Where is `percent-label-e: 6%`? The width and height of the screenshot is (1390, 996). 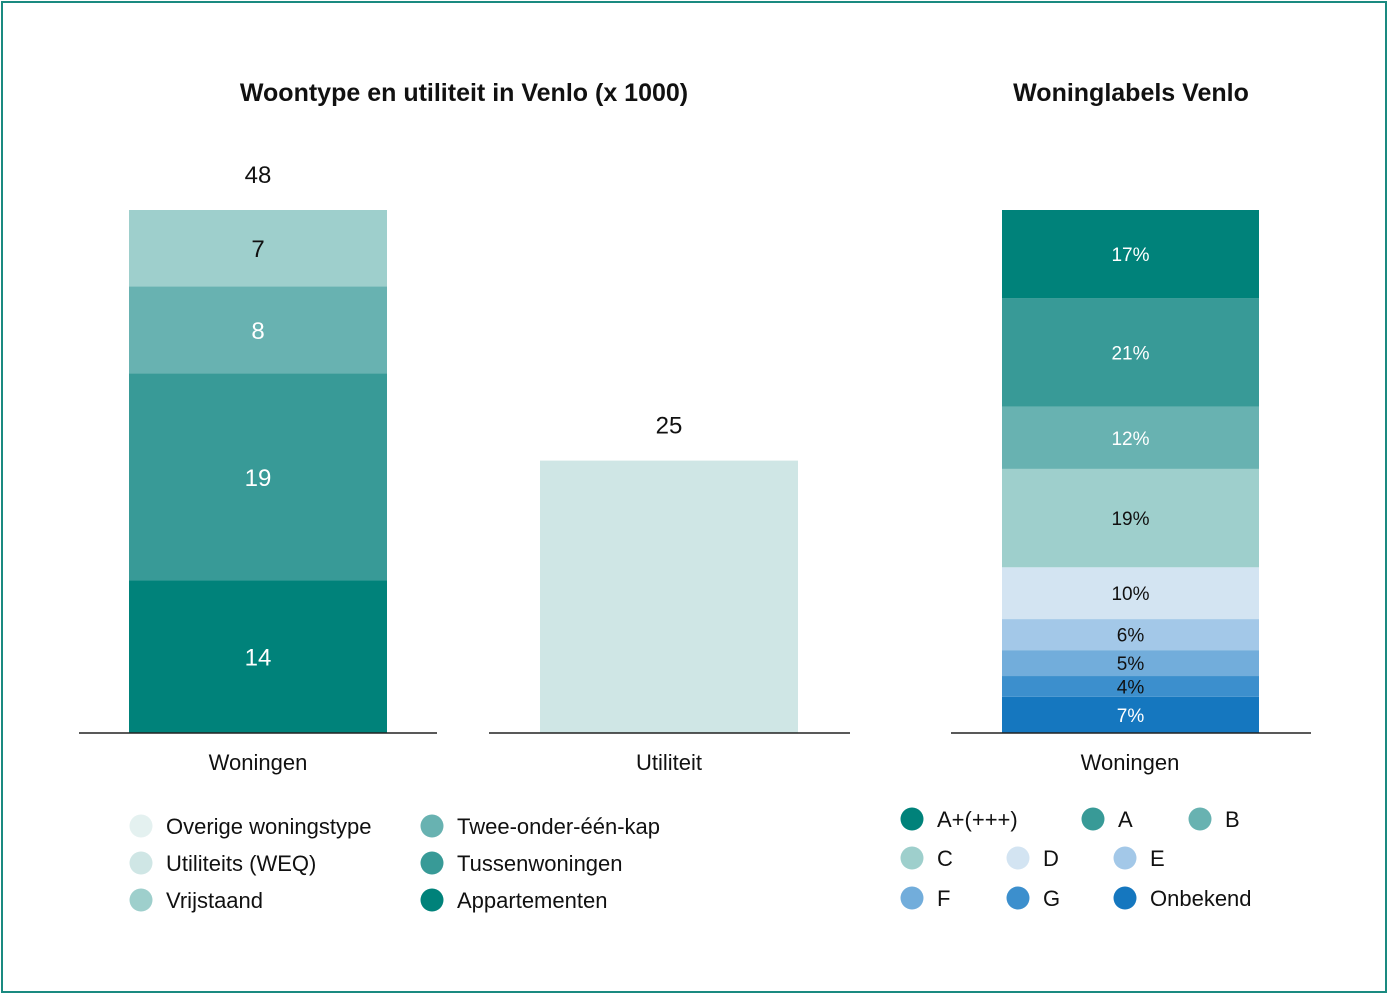
percent-label-e: 6% is located at coordinates (1131, 636).